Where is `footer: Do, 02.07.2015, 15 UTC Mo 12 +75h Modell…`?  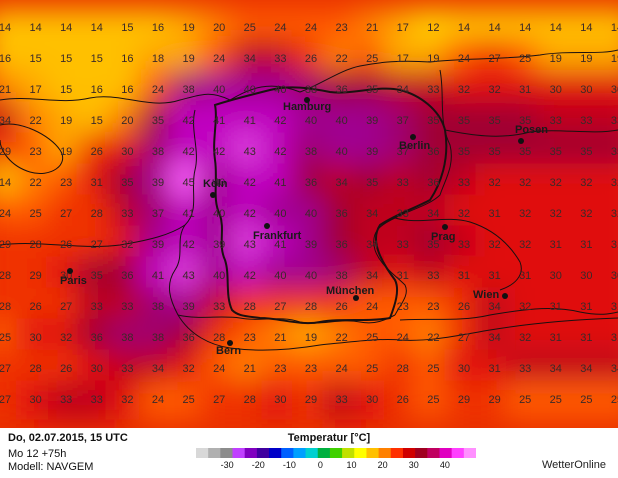
footer: Do, 02.07.2015, 15 UTC Mo 12 +75h Modell… is located at coordinates (309, 453).